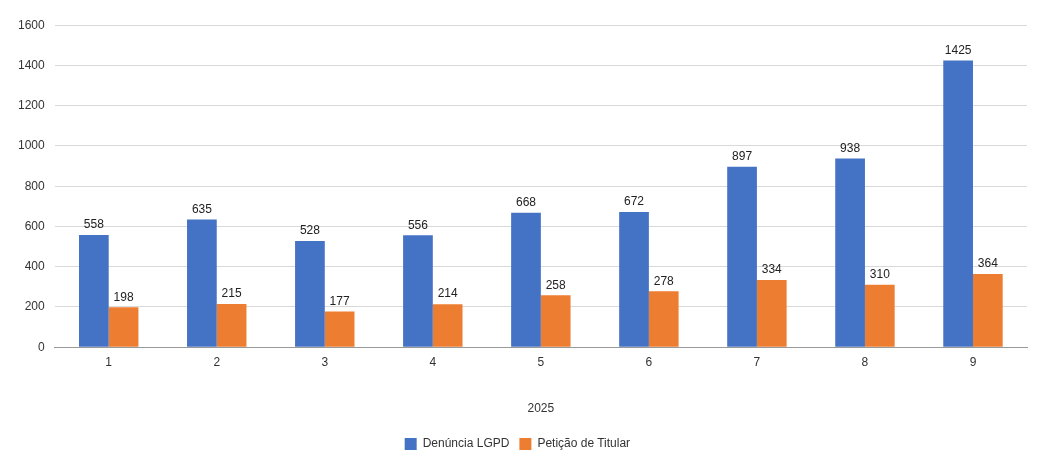 This screenshot has width=1045, height=468. Describe the element at coordinates (742, 155) in the screenshot. I see `data-label: 897` at that location.